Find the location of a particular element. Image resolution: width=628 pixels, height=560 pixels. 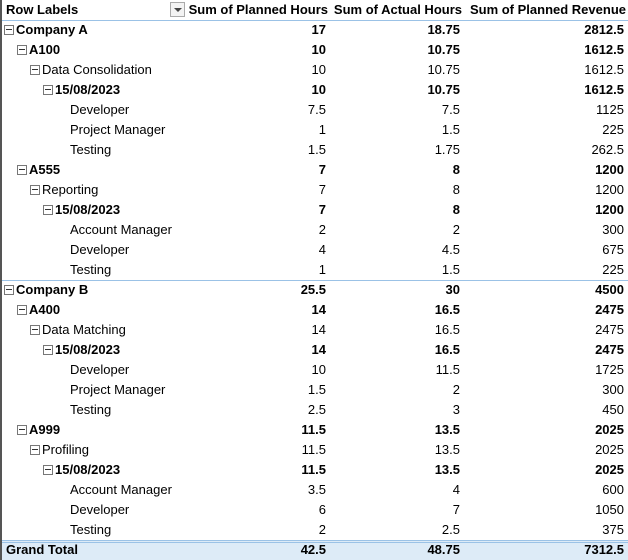

value-cell: 3.5 is located at coordinates (316, 489).